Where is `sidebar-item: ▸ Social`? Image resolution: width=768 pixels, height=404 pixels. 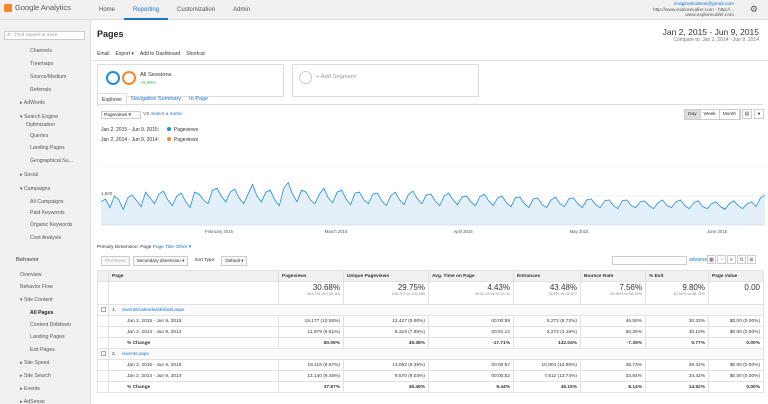
sidebar-item: ▸ Social is located at coordinates (29, 175).